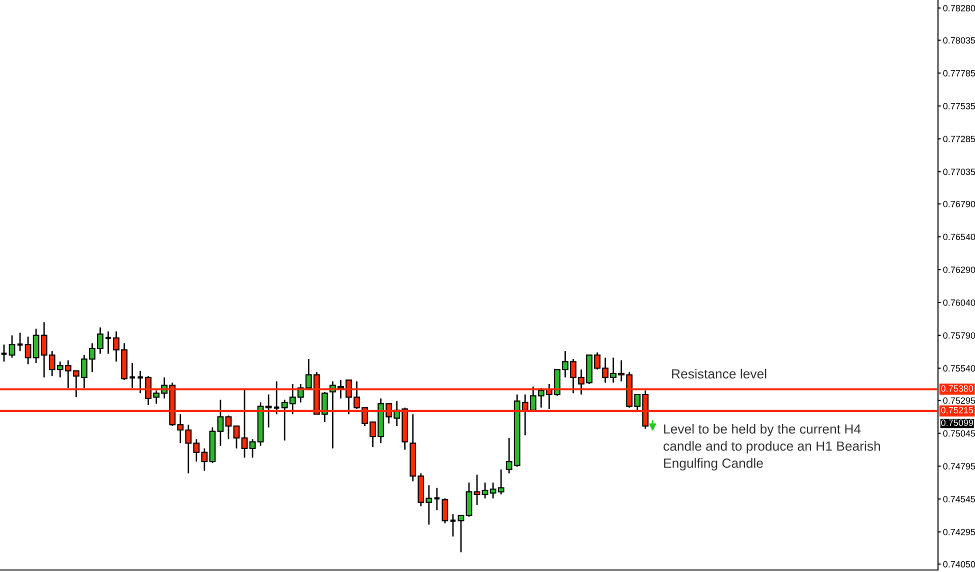  What do you see at coordinates (959, 106) in the screenshot?
I see `y-tick-label: 0.77535` at bounding box center [959, 106].